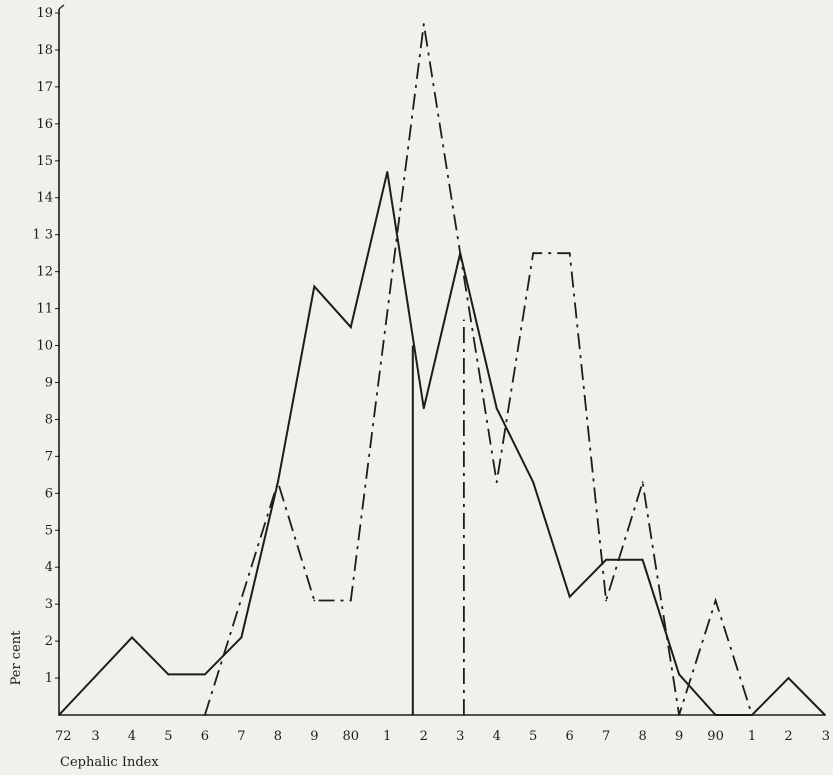 The image size is (833, 775). I want to click on y-tick-label: 12, so click(44, 272).